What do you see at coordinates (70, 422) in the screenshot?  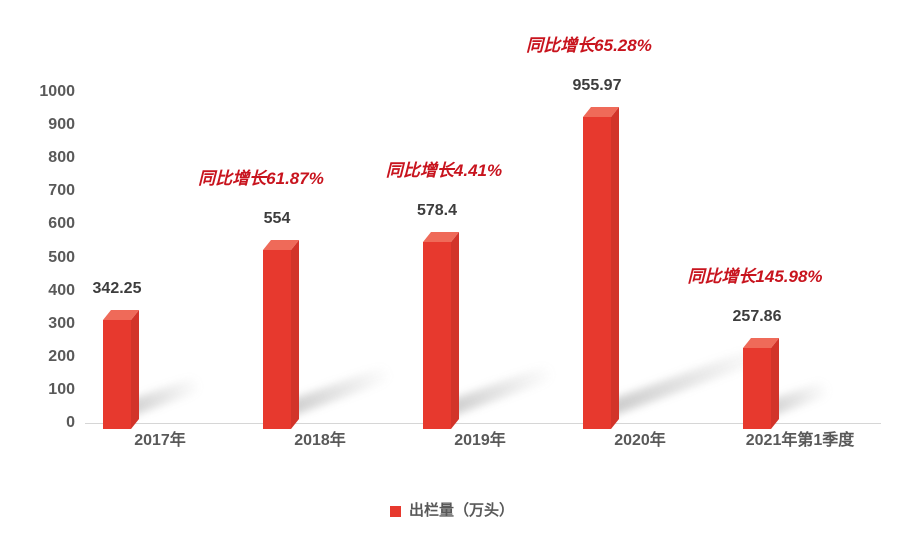 I see `y-tick-label: 0` at bounding box center [70, 422].